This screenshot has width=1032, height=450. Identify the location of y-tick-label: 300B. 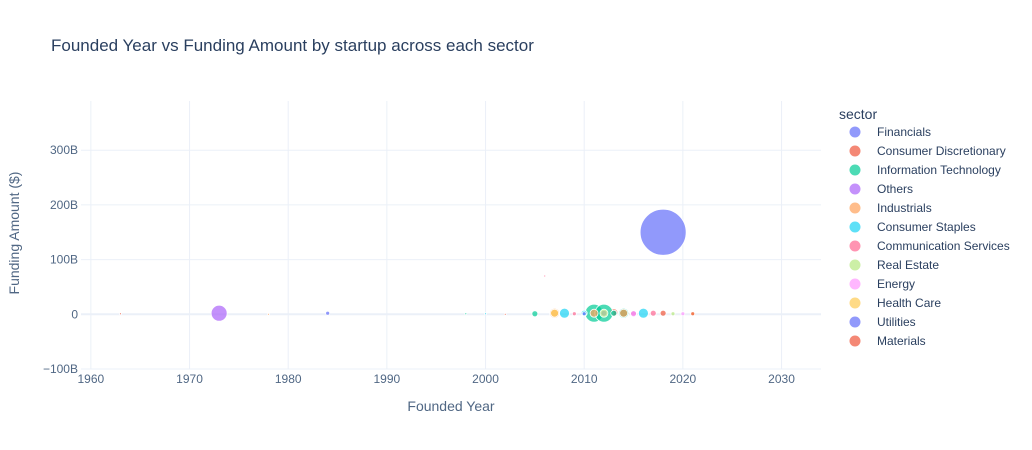
(64, 150).